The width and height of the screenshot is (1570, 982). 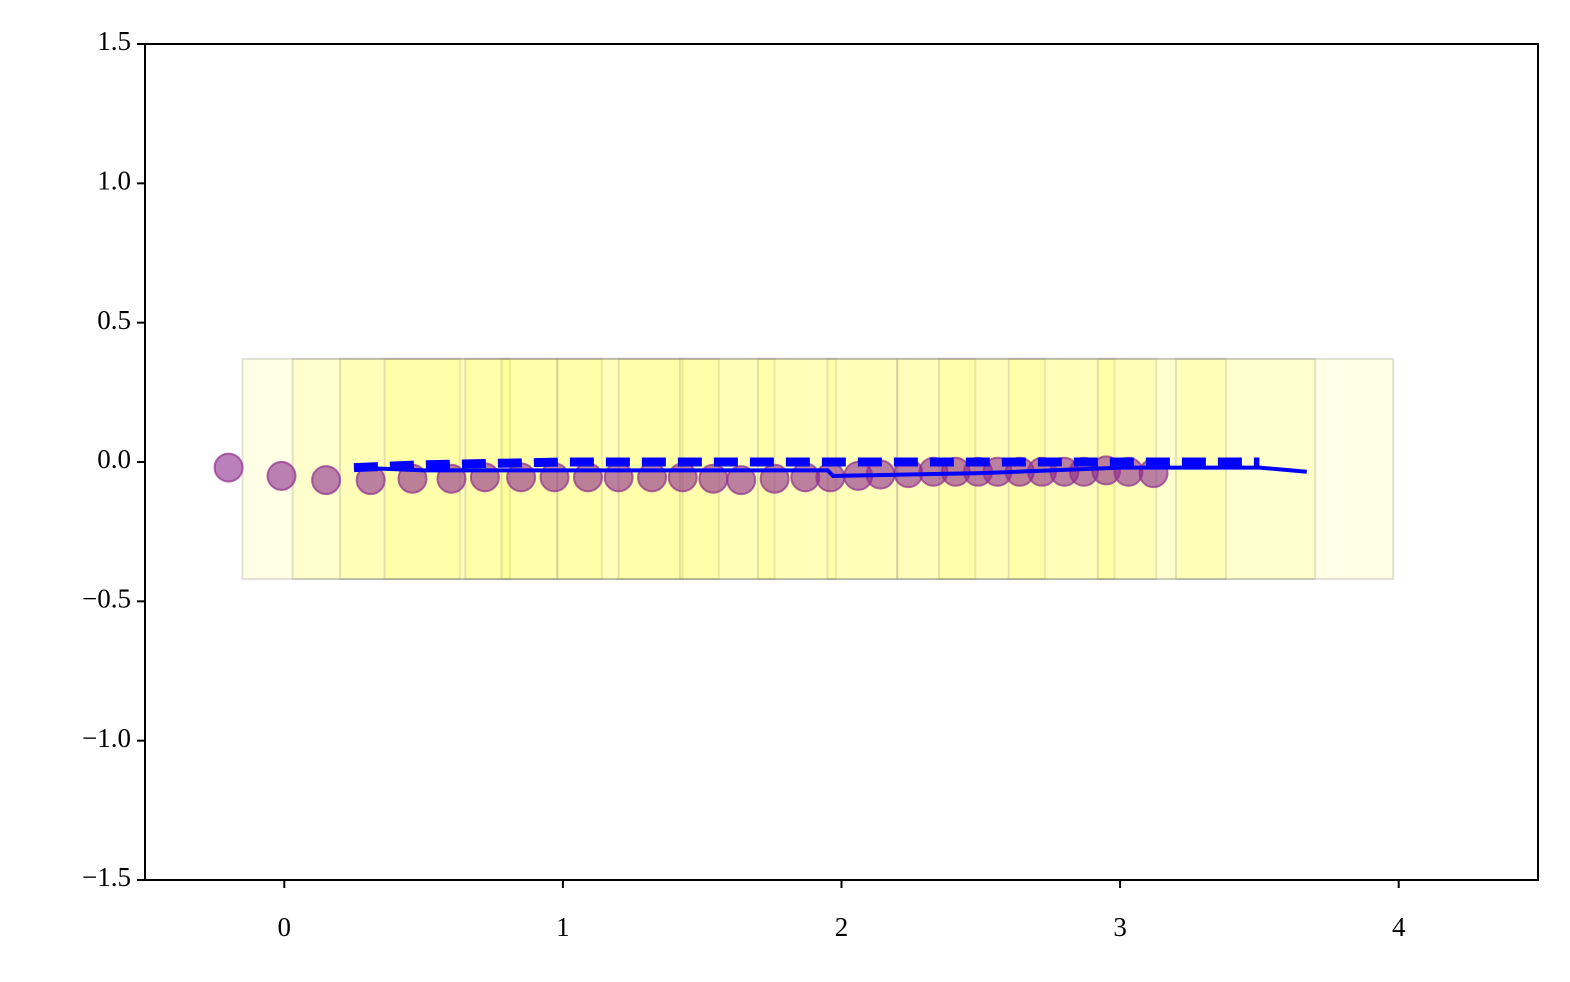 I want to click on y-tick-label: 1.5, so click(x=114, y=41).